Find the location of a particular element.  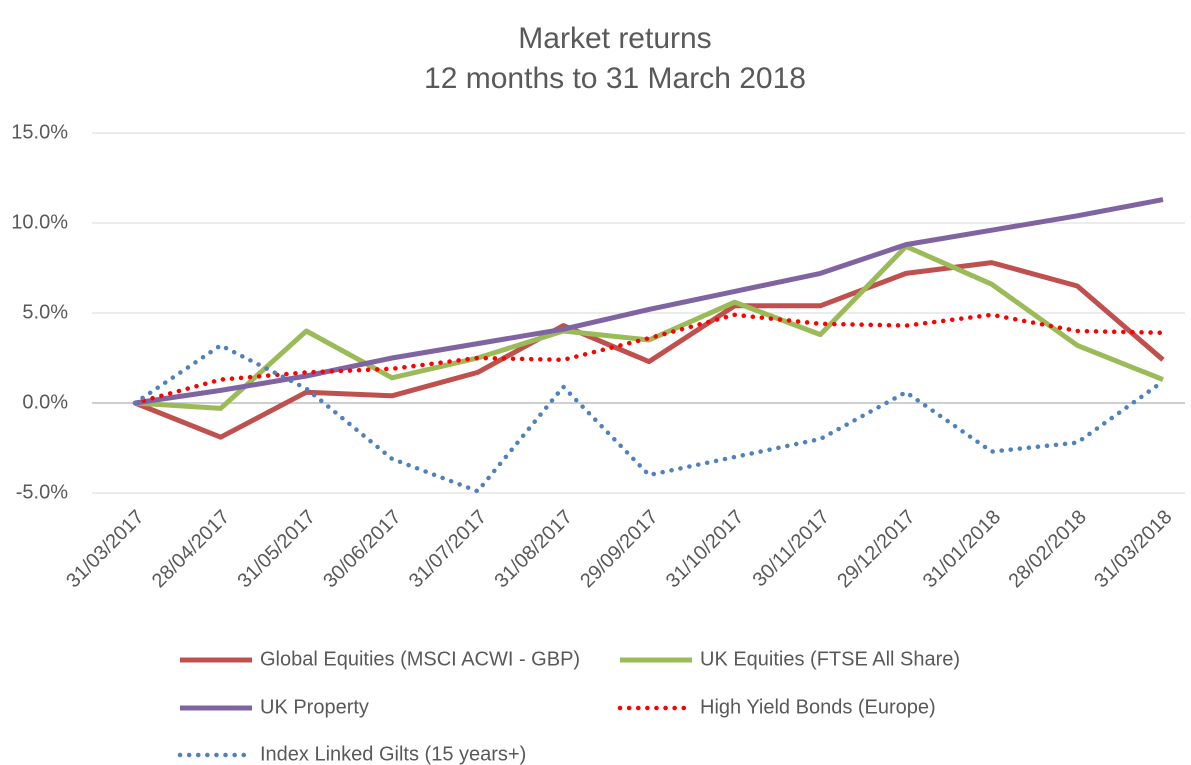

y-tick-label: 15.0% is located at coordinates (39, 132).